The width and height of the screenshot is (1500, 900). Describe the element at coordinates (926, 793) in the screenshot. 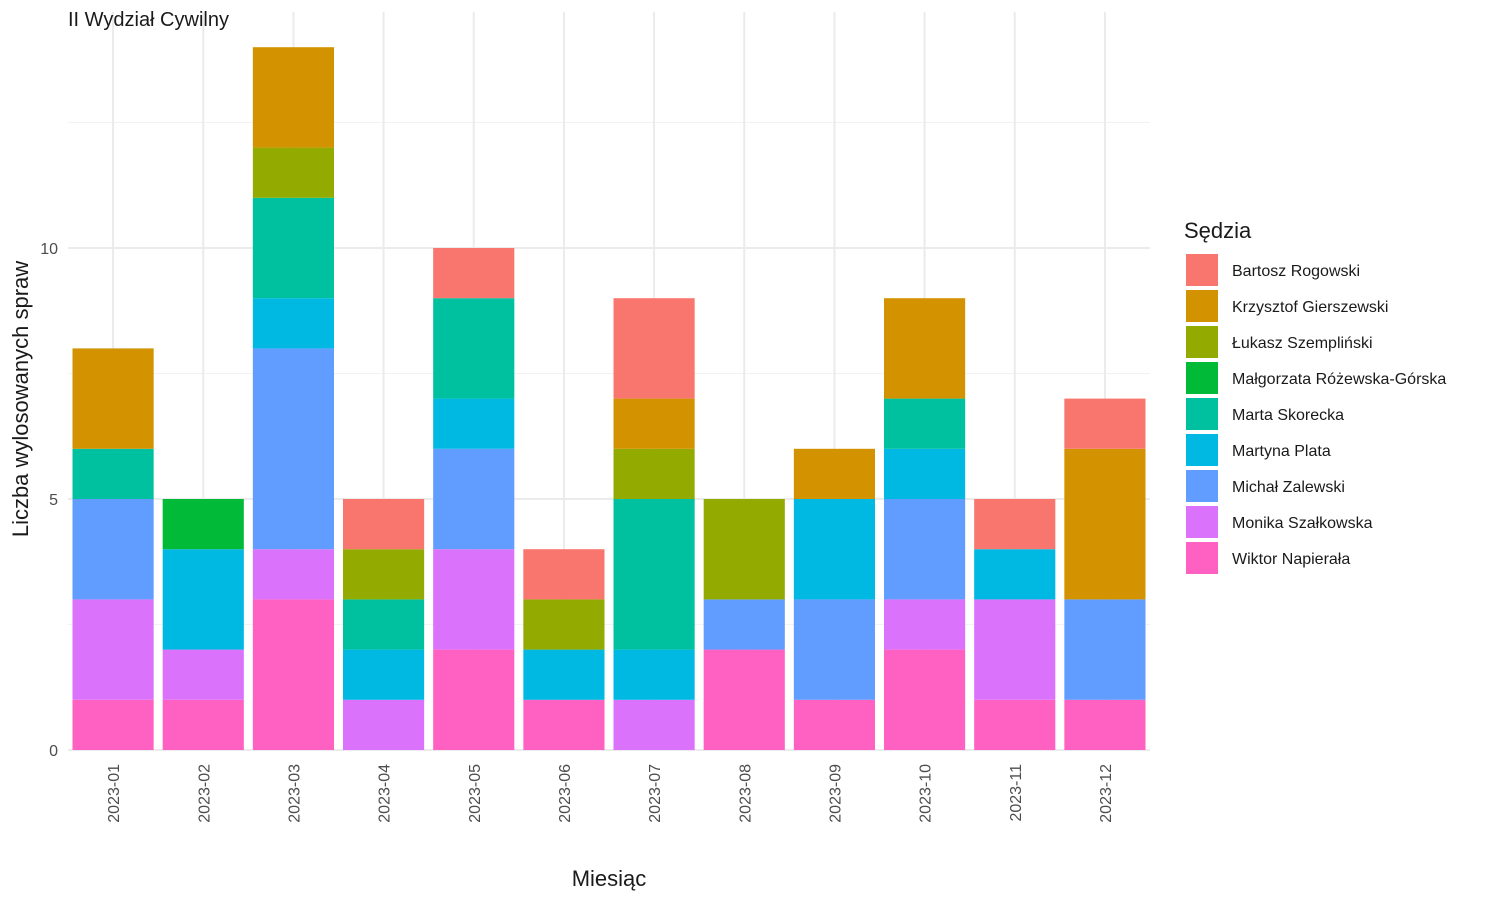

I see `x-tick-label: 2023-10` at that location.